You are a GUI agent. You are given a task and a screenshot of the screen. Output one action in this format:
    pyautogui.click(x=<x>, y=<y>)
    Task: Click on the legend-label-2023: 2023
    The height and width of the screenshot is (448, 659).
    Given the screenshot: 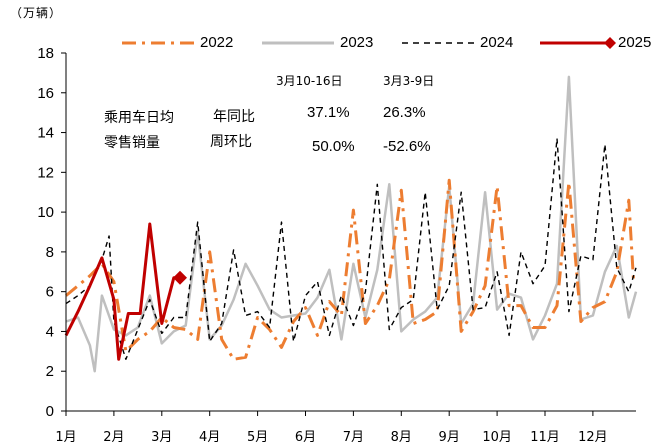 What is the action you would take?
    pyautogui.click(x=357, y=42)
    